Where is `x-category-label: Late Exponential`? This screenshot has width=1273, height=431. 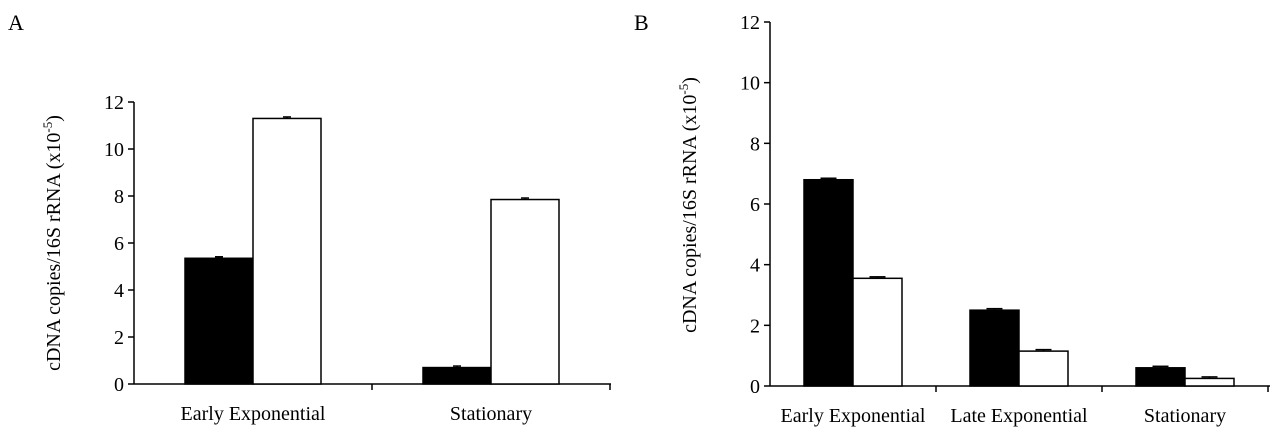 x-category-label: Late Exponential is located at coordinates (1019, 416).